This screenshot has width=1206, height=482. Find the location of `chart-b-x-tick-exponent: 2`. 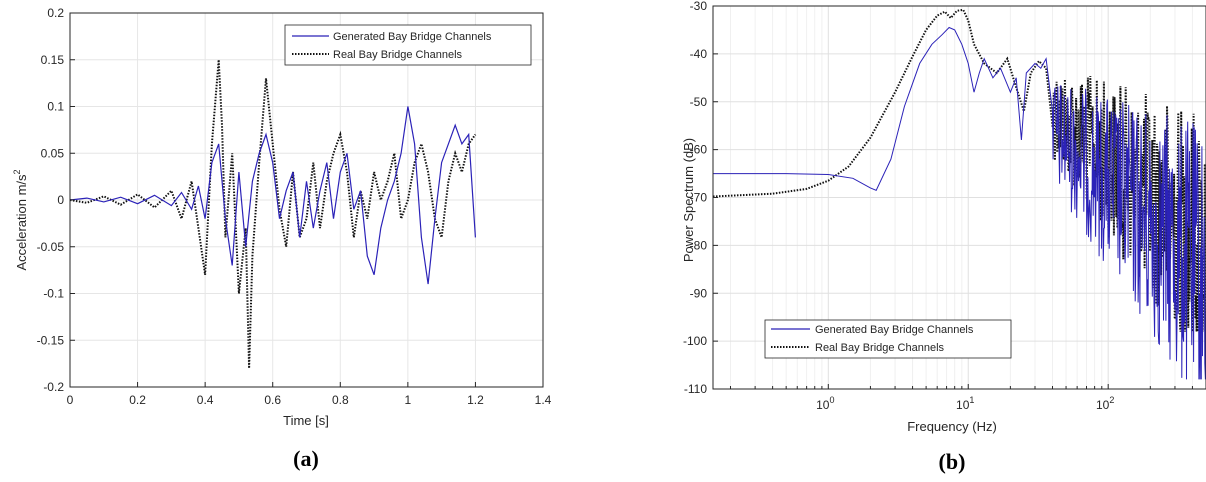

chart-b-x-tick-exponent: 2 is located at coordinates (1111, 400).